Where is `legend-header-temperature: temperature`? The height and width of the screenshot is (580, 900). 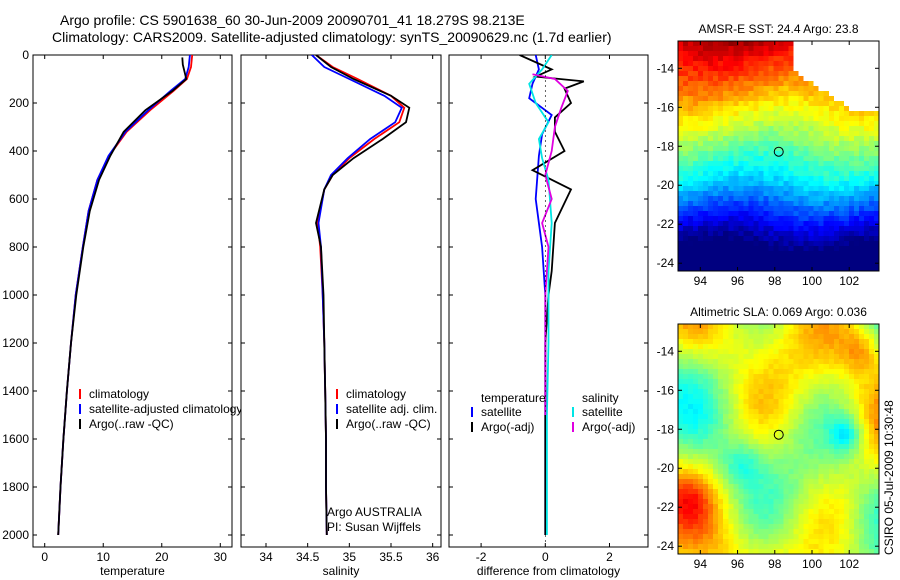 legend-header-temperature: temperature is located at coordinates (513, 398).